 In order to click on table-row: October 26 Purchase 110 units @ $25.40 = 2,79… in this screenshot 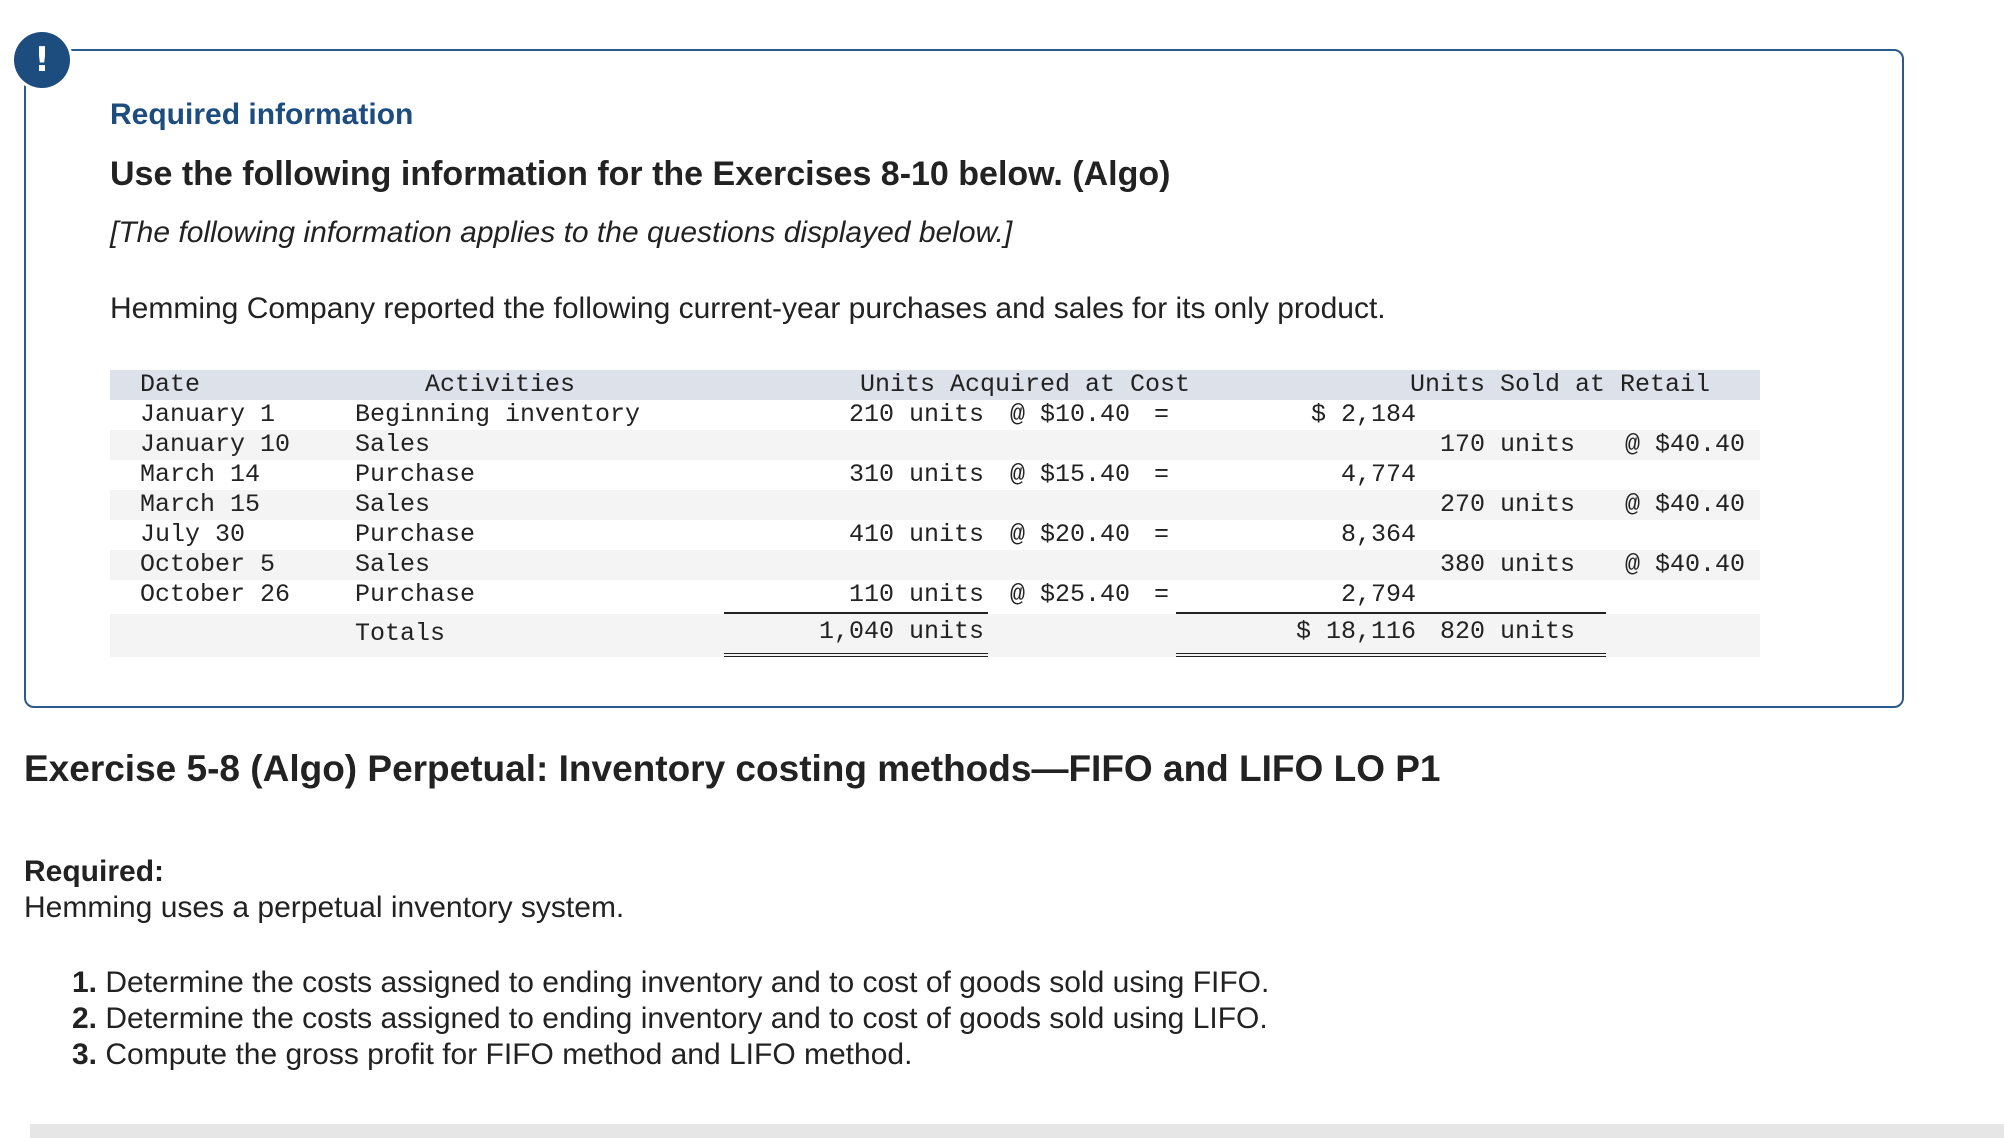, I will do `click(935, 595)`.